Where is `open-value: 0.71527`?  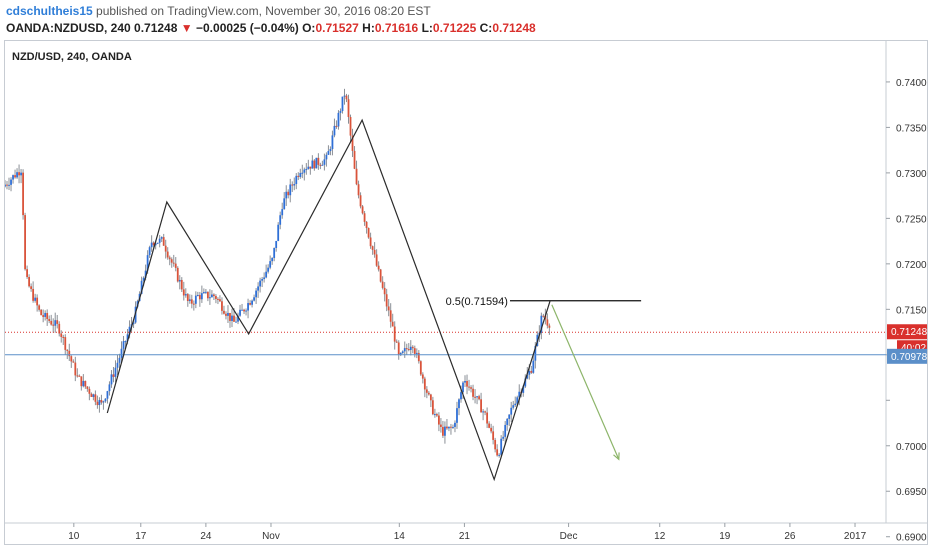 open-value: 0.71527 is located at coordinates (337, 28).